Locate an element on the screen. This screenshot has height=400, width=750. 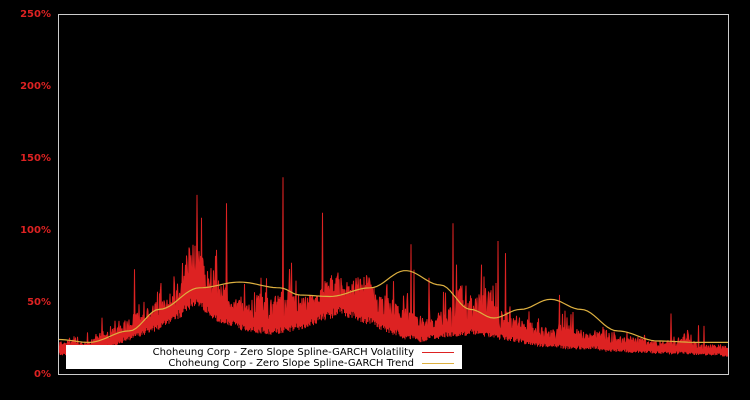
y-tick-label: 50% is located at coordinates (39, 302).